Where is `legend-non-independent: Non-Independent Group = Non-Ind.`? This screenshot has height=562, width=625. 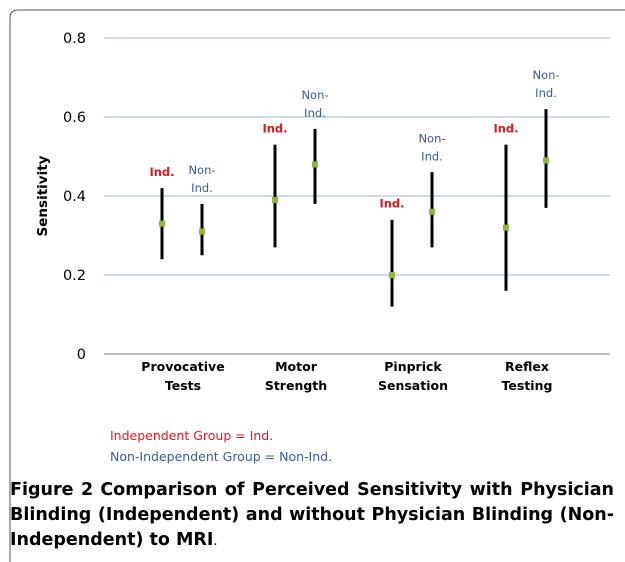
legend-non-independent: Non-Independent Group = Non-Ind. is located at coordinates (221, 456).